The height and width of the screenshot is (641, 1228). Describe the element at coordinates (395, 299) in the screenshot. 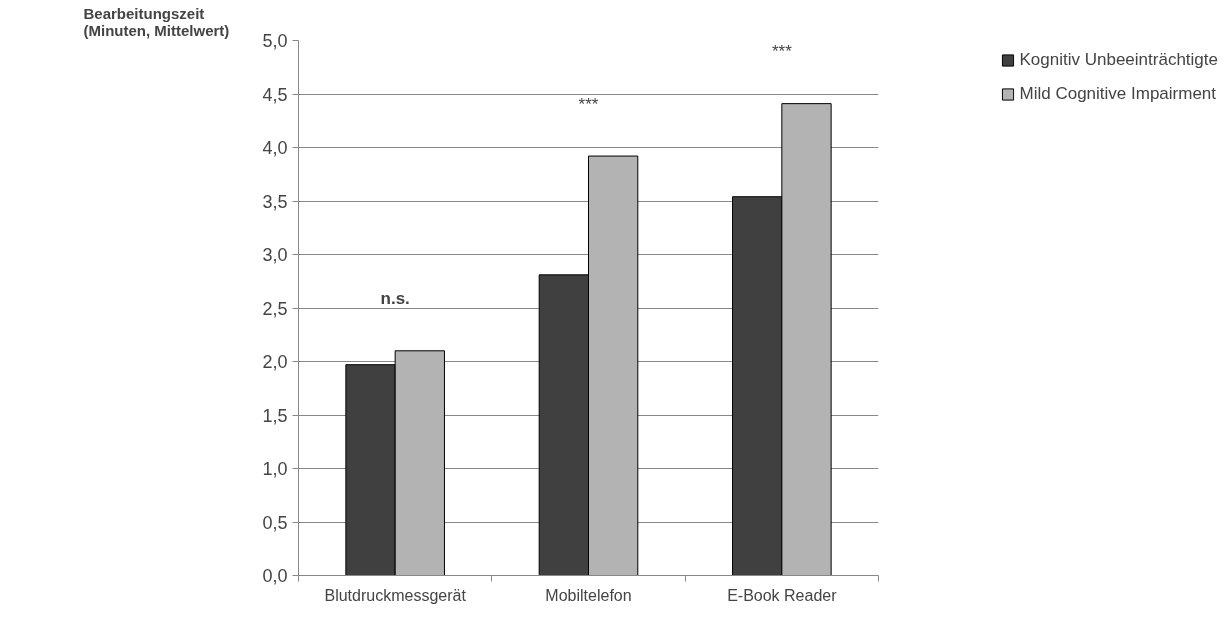

I see `annotation: n.s.` at that location.